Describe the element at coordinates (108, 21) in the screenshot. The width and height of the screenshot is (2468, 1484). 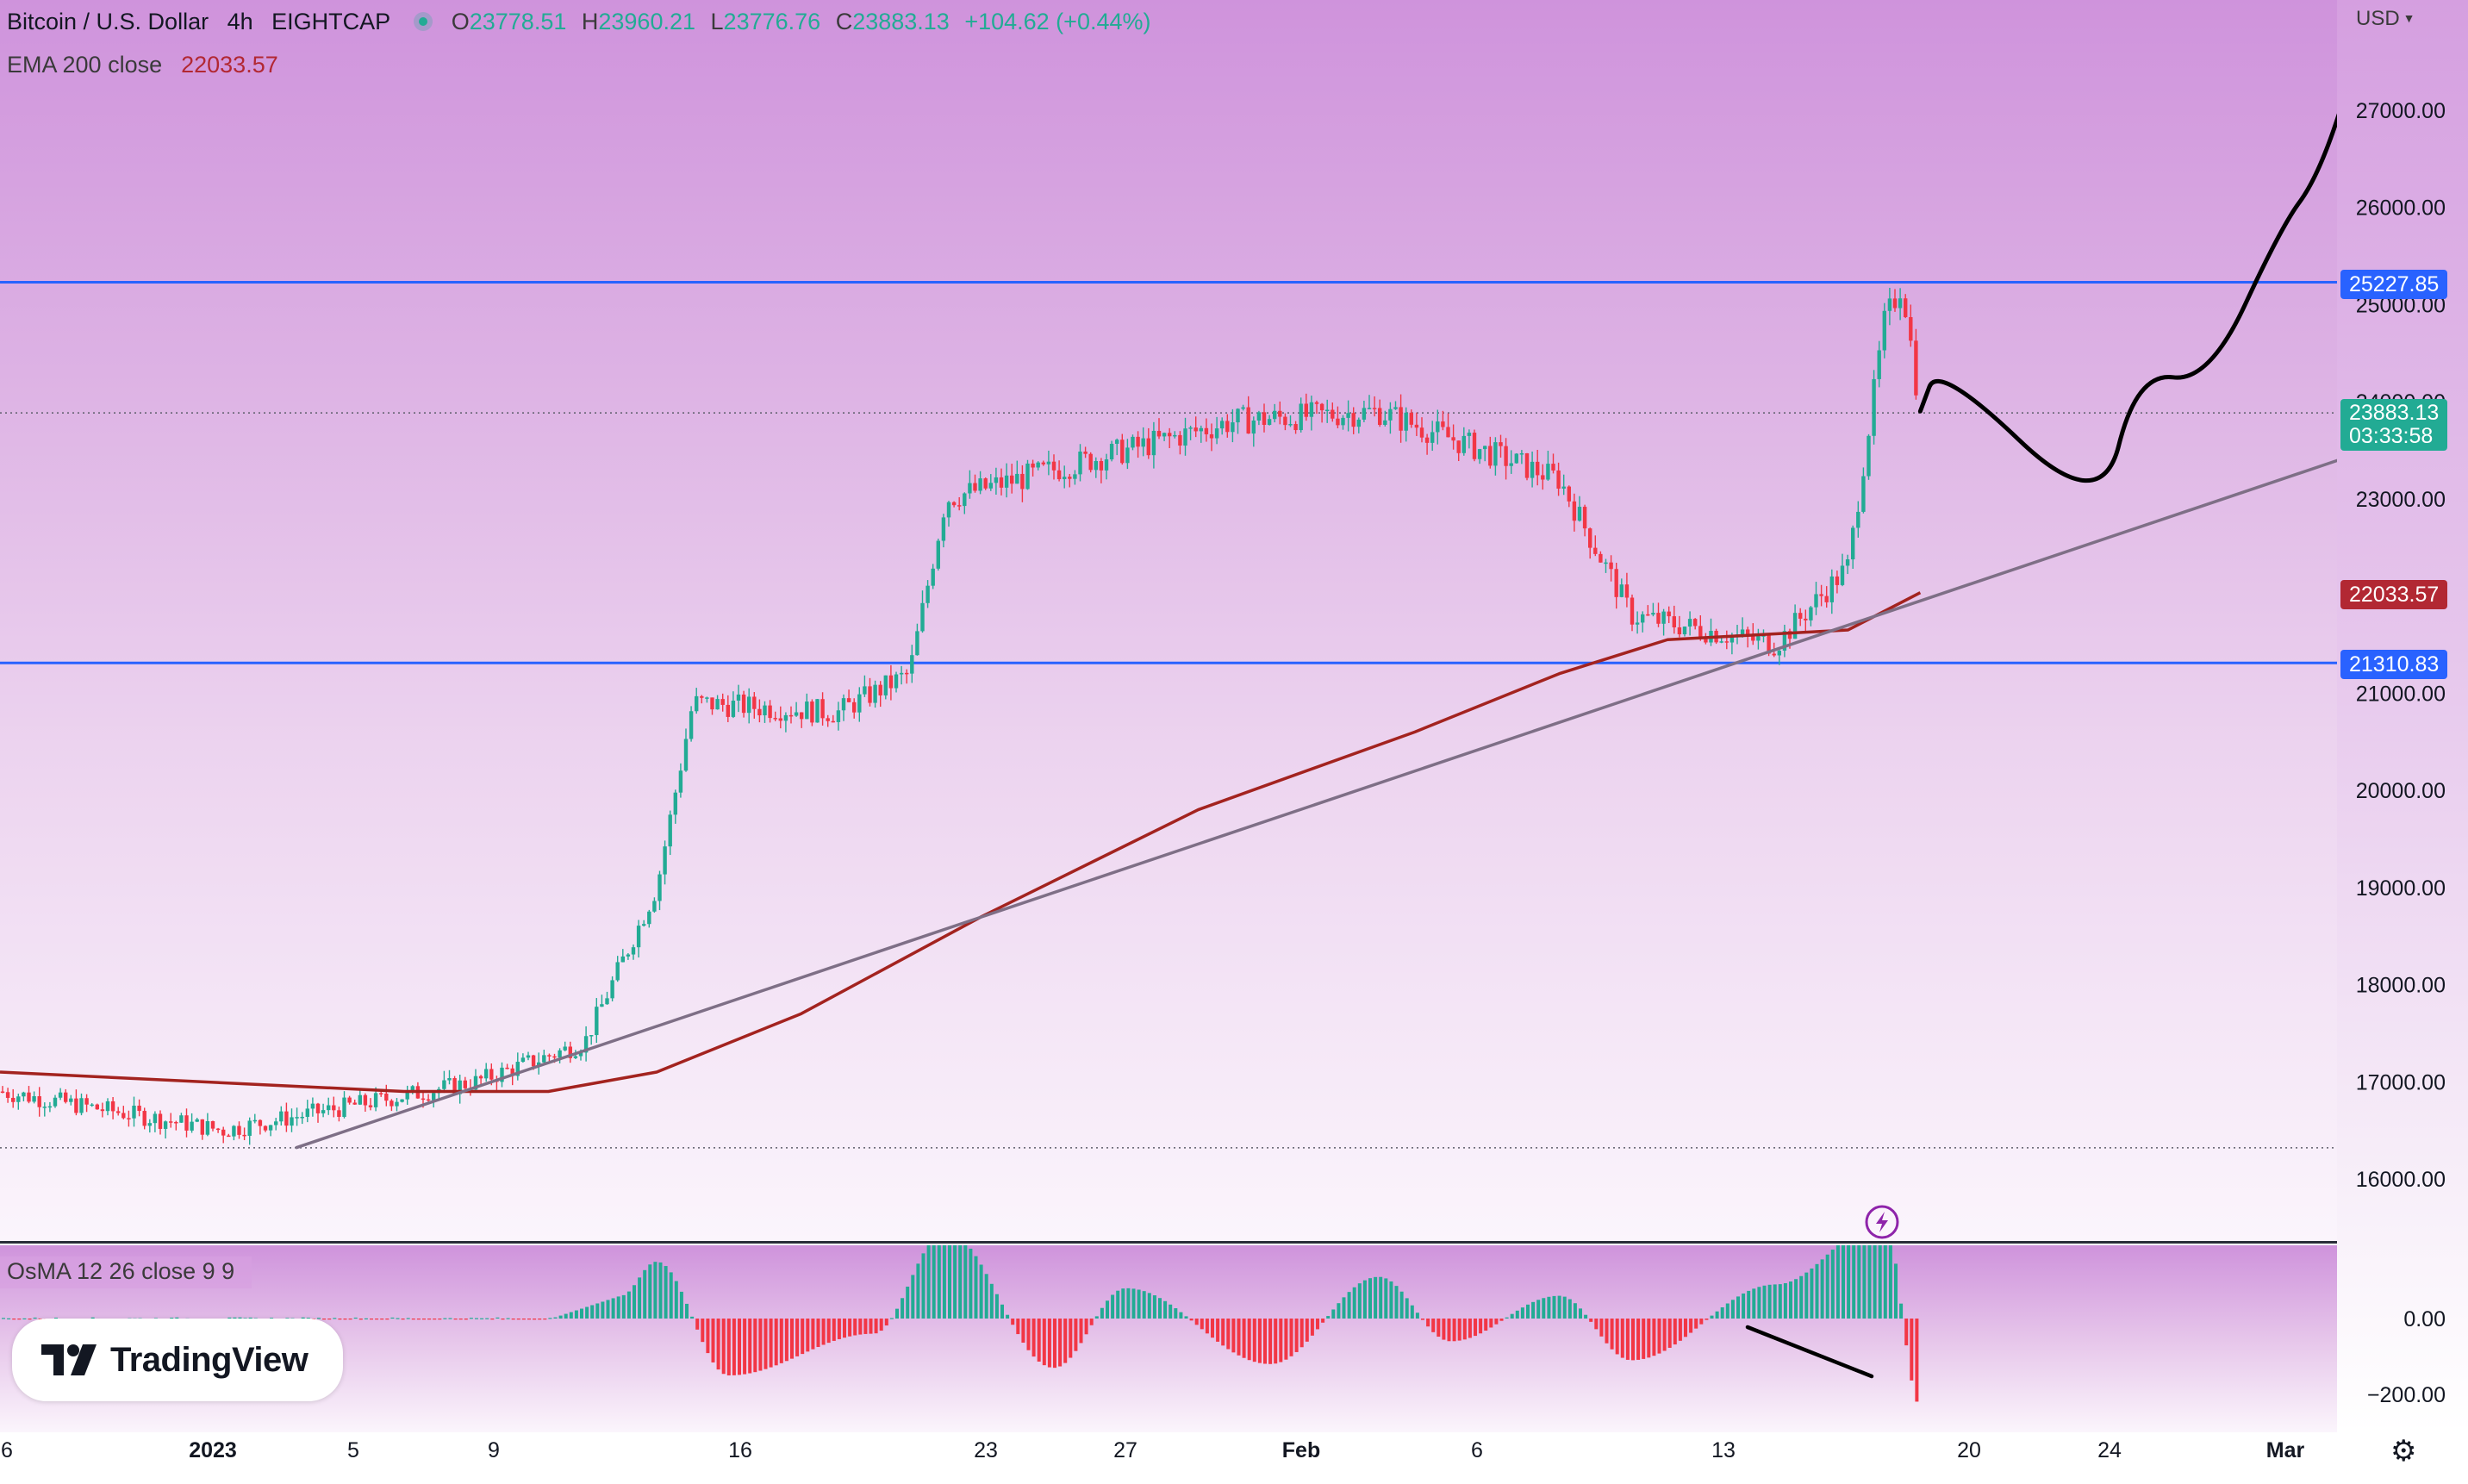
I see `symbol-name: Bitcoin / U.S. Dollar` at that location.